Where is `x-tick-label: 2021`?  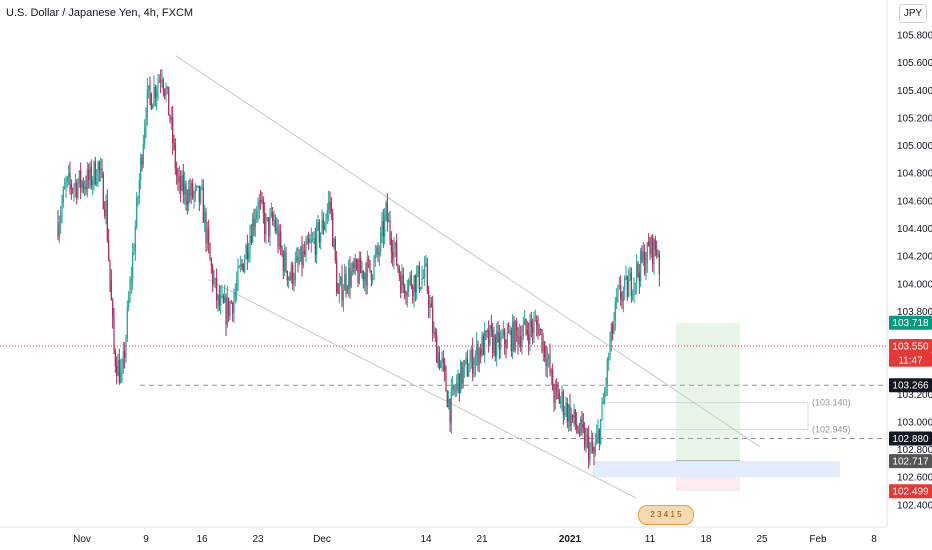
x-tick-label: 2021 is located at coordinates (570, 539).